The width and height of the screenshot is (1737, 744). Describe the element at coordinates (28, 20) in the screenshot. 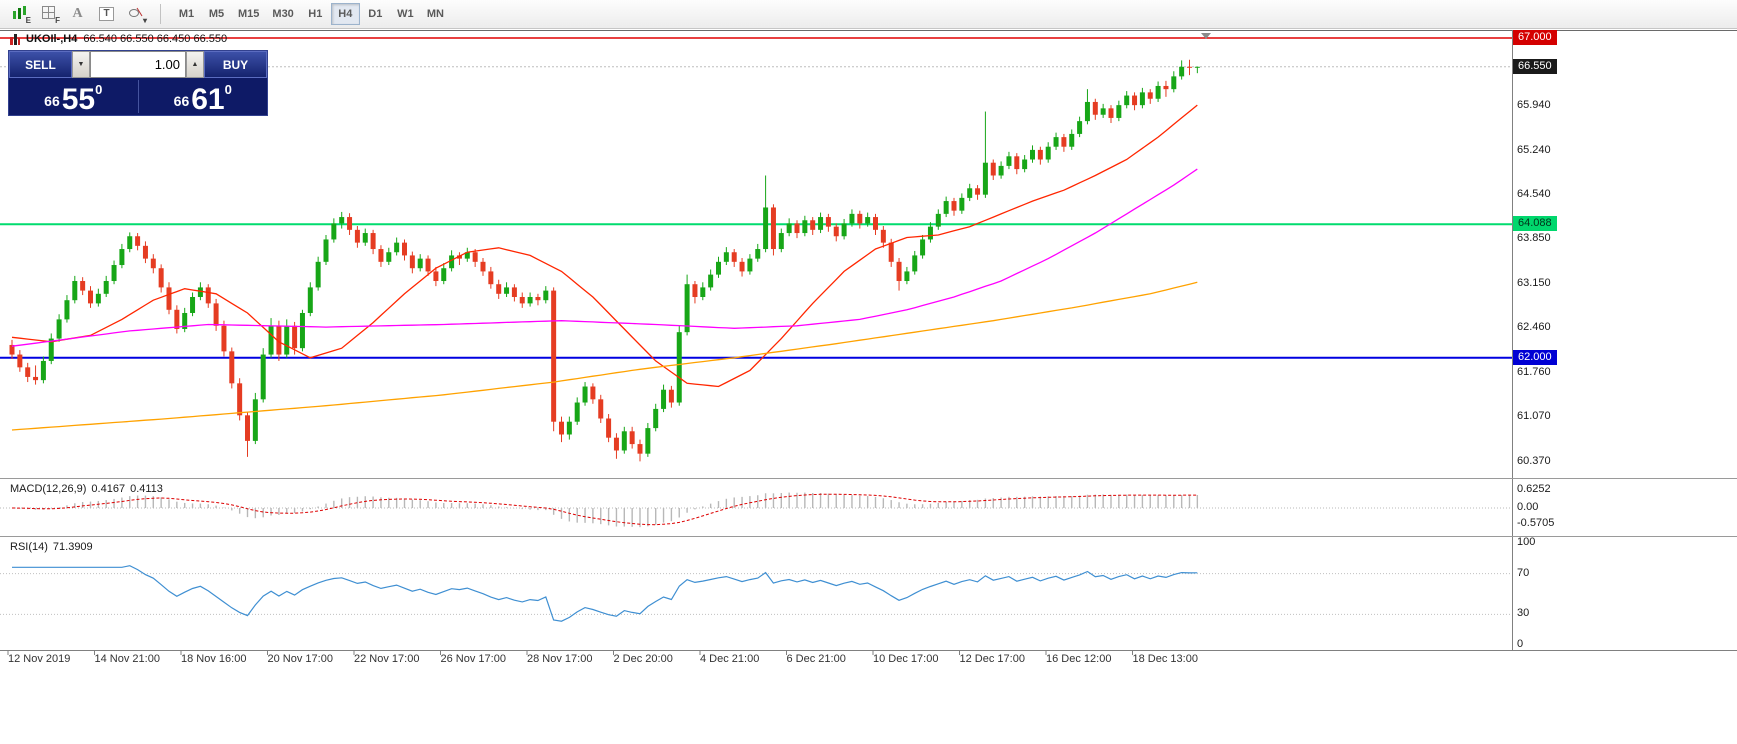

I see `expert-chart-sub-label: E` at that location.